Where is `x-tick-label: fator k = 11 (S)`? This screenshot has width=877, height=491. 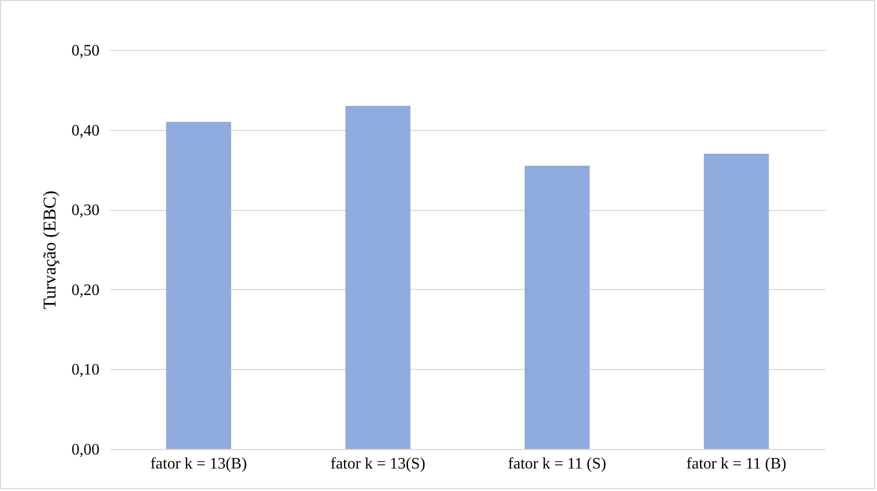 x-tick-label: fator k = 11 (S) is located at coordinates (557, 464).